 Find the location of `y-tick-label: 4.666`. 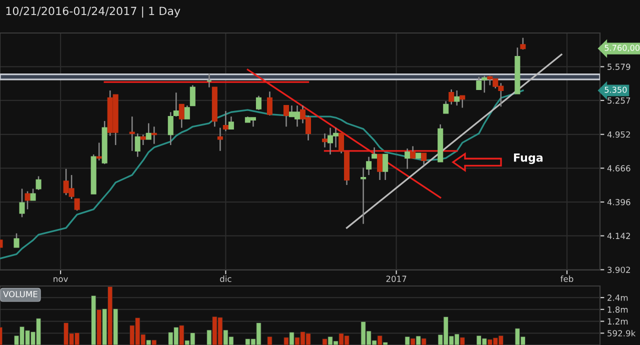

y-tick-label: 4.666 is located at coordinates (618, 168).